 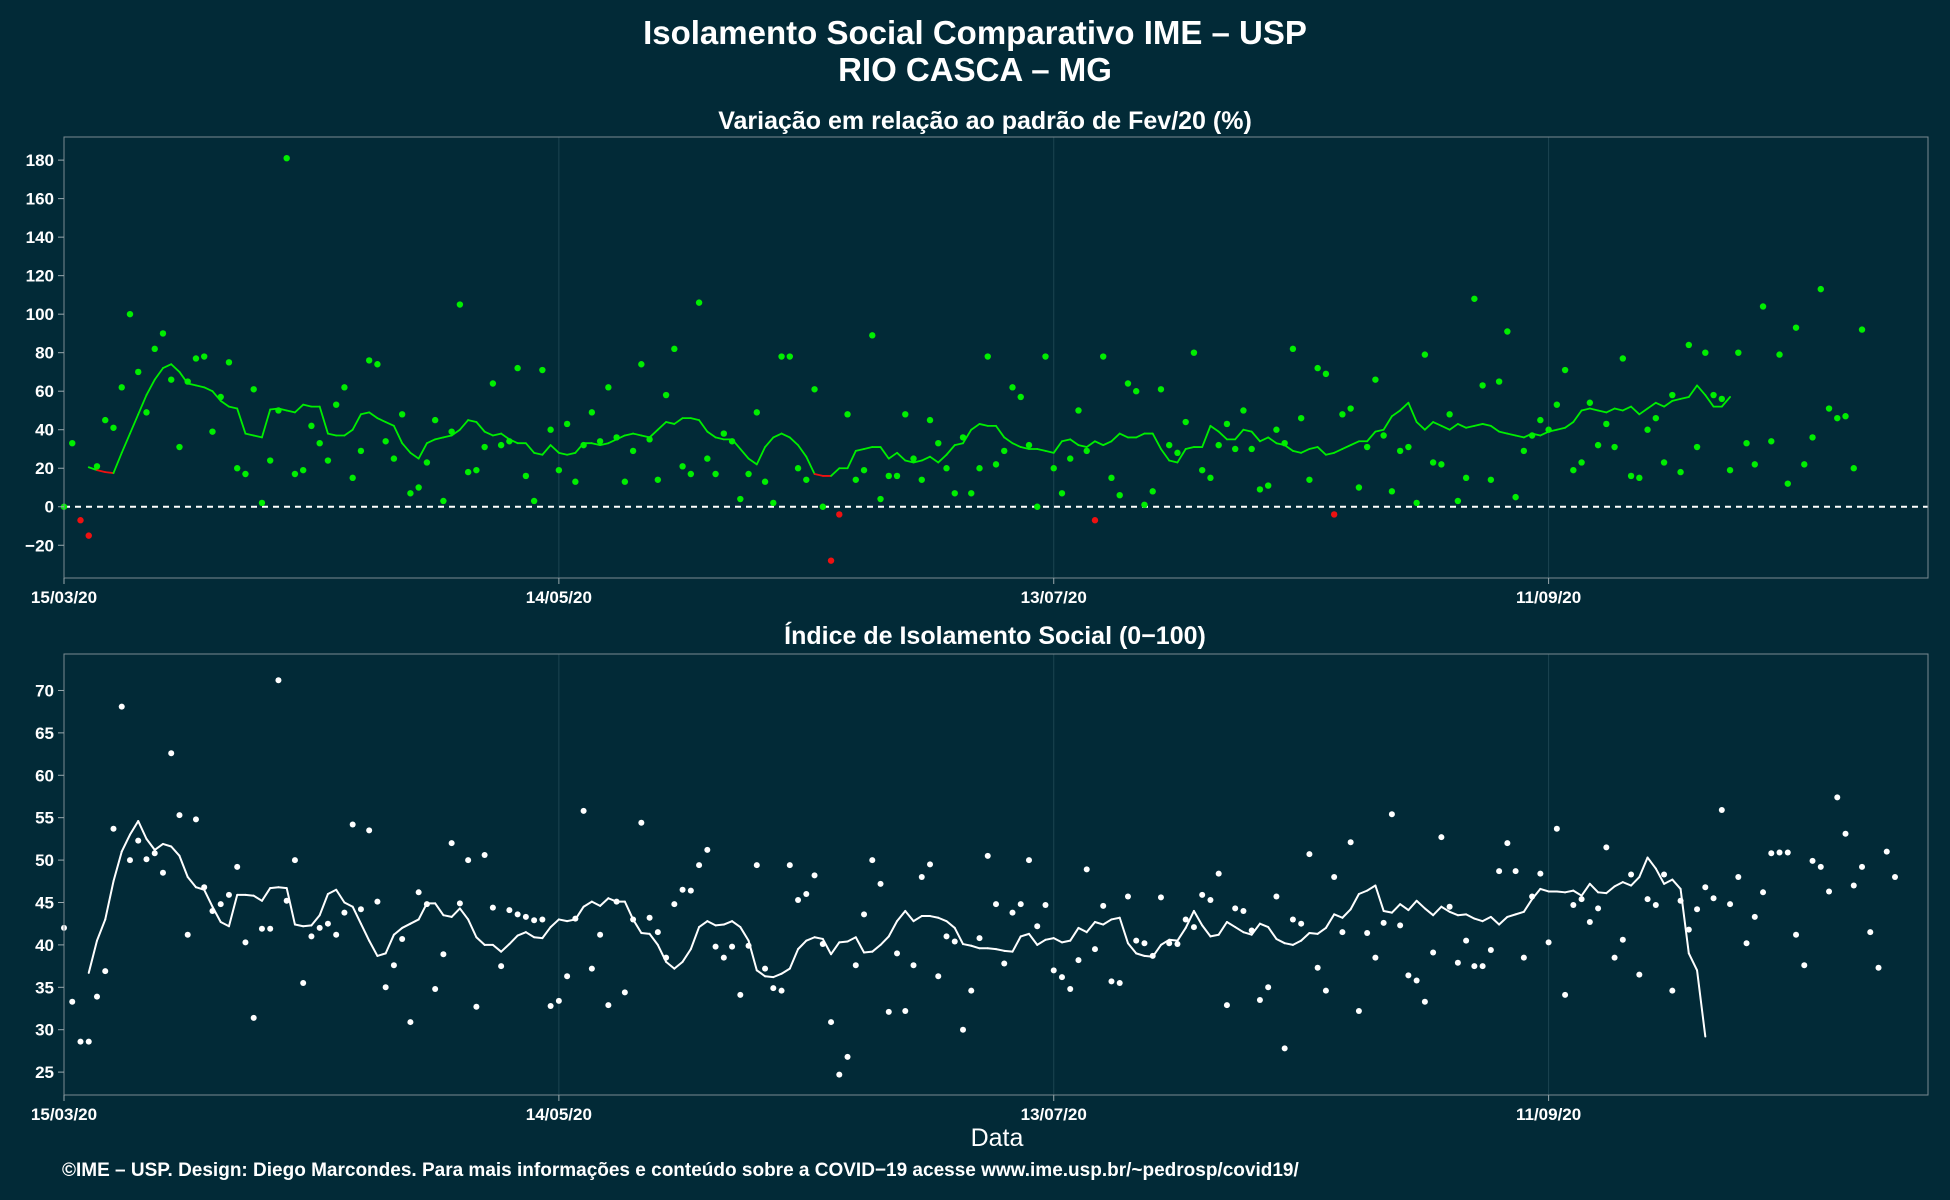 I want to click on y-tick-label: 100, so click(x=40, y=314).